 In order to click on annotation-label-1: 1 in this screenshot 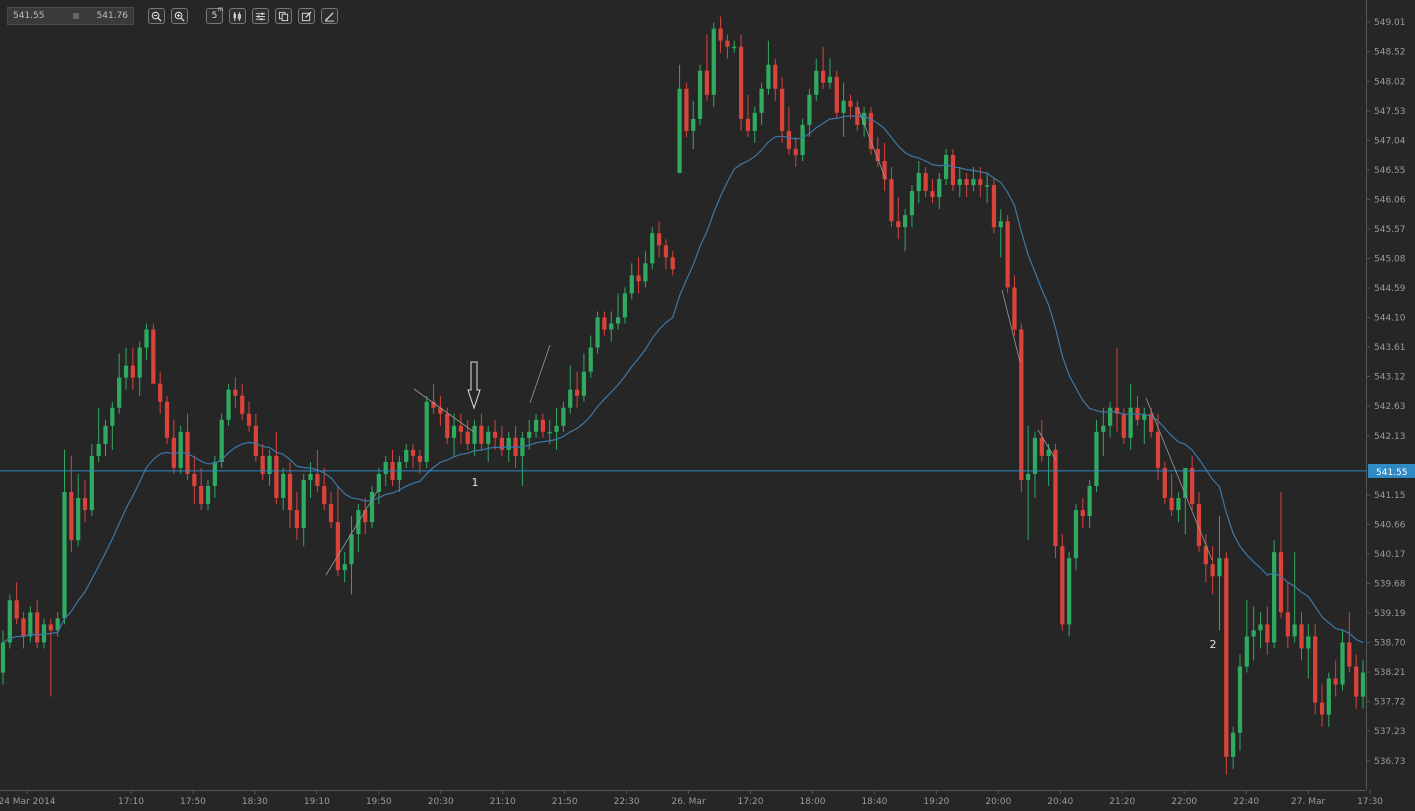, I will do `click(475, 482)`.